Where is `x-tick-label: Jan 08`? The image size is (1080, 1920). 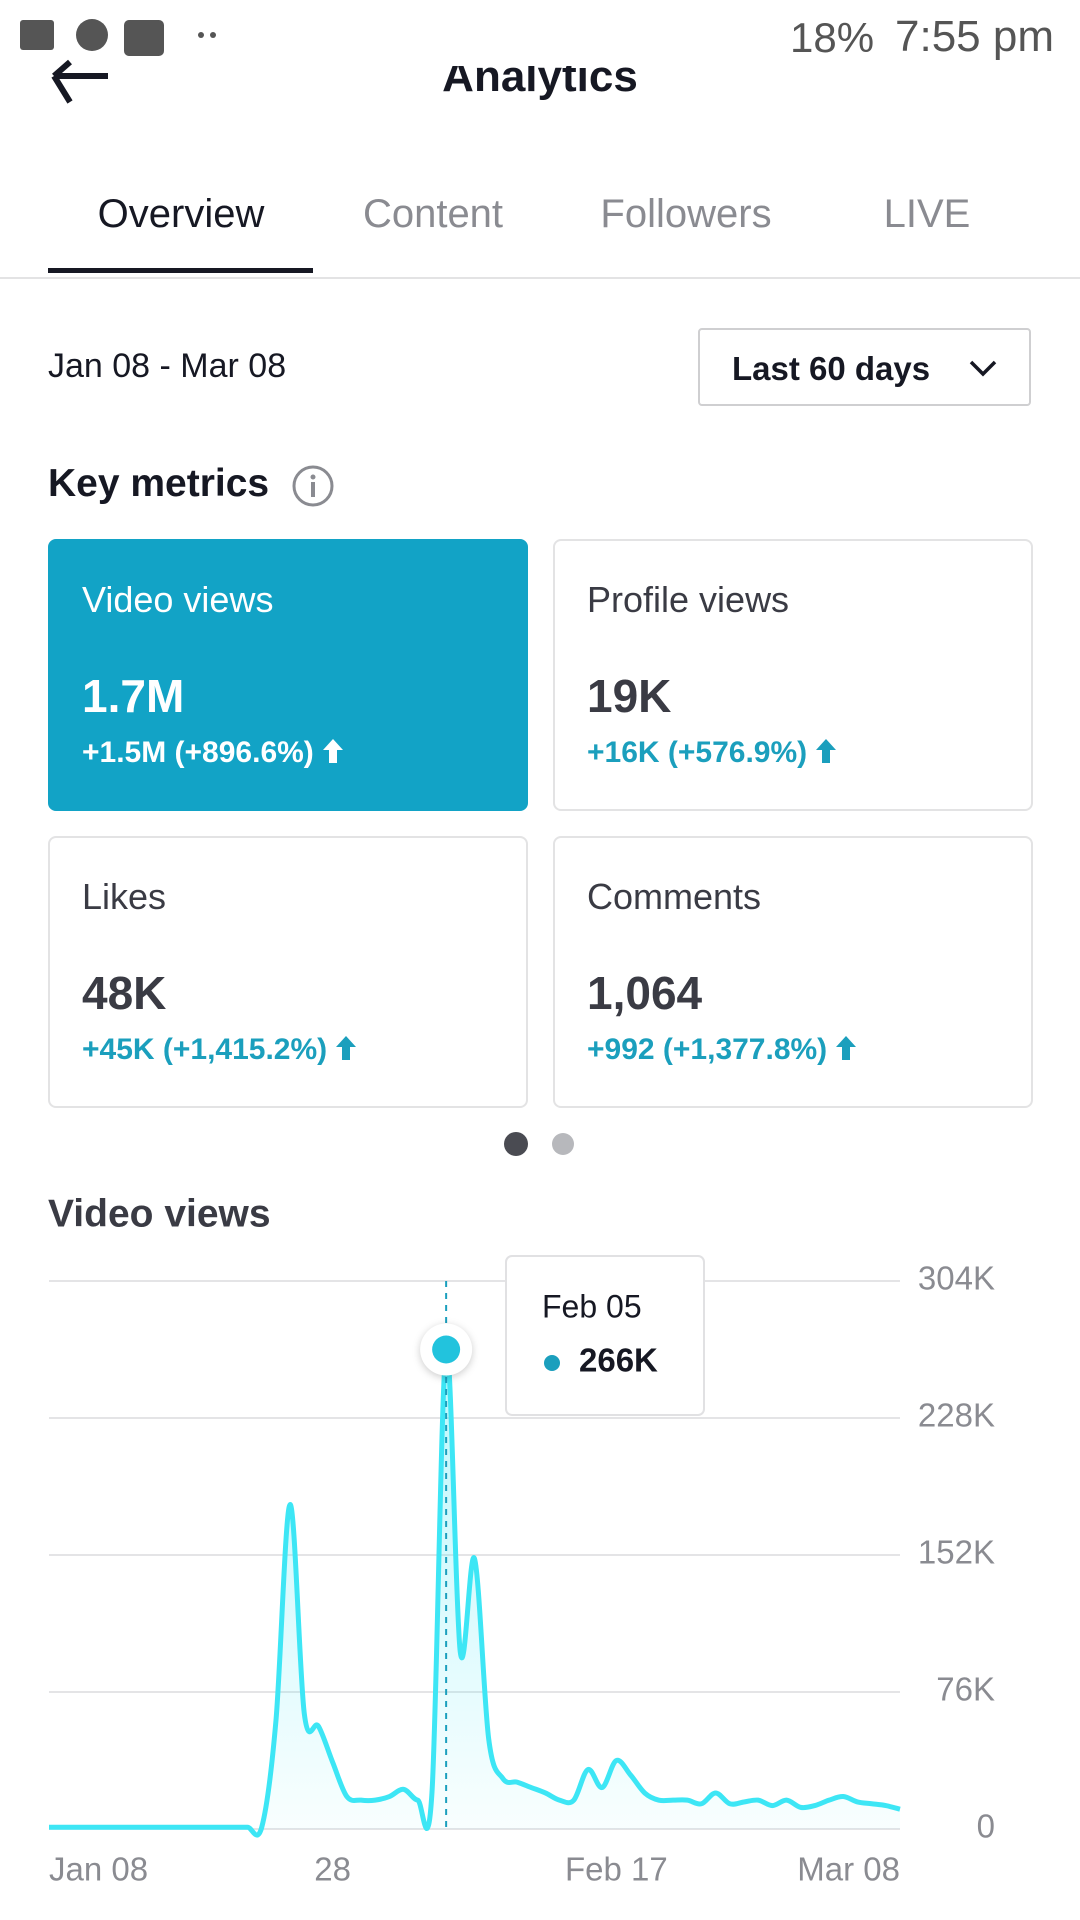
x-tick-label: Jan 08 is located at coordinates (98, 1869).